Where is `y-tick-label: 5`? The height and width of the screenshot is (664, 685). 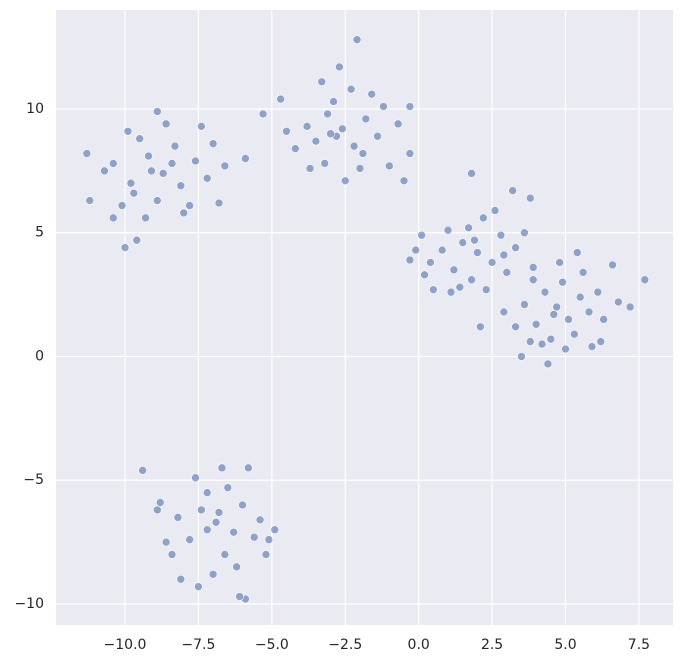
y-tick-label: 5 is located at coordinates (39, 233).